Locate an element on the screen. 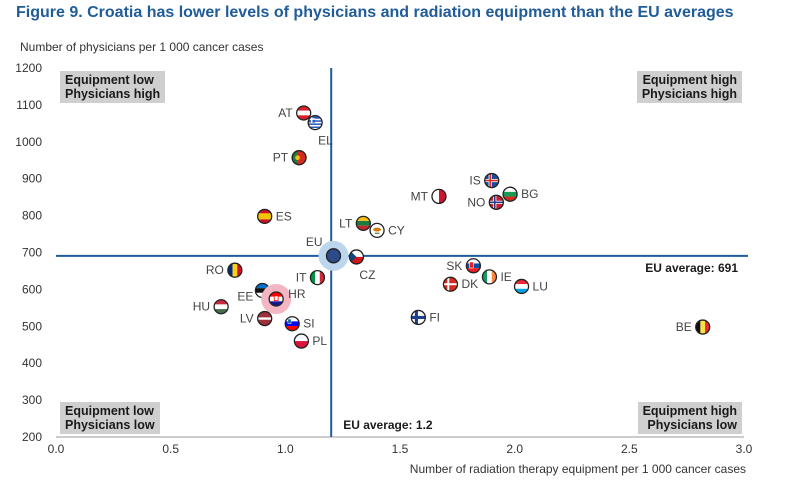  y-tick-label: 400 is located at coordinates (32, 363).